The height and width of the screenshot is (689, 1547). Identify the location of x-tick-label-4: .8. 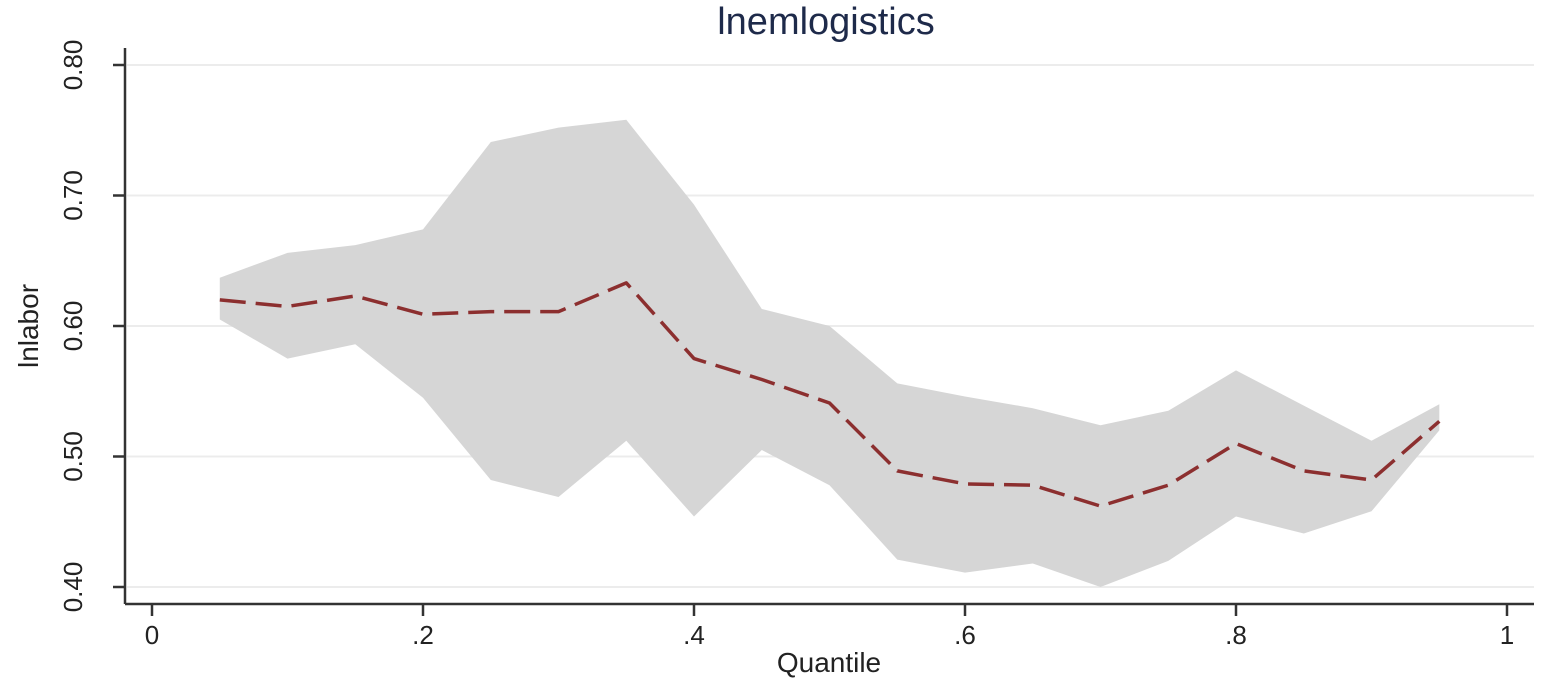
(1236, 635).